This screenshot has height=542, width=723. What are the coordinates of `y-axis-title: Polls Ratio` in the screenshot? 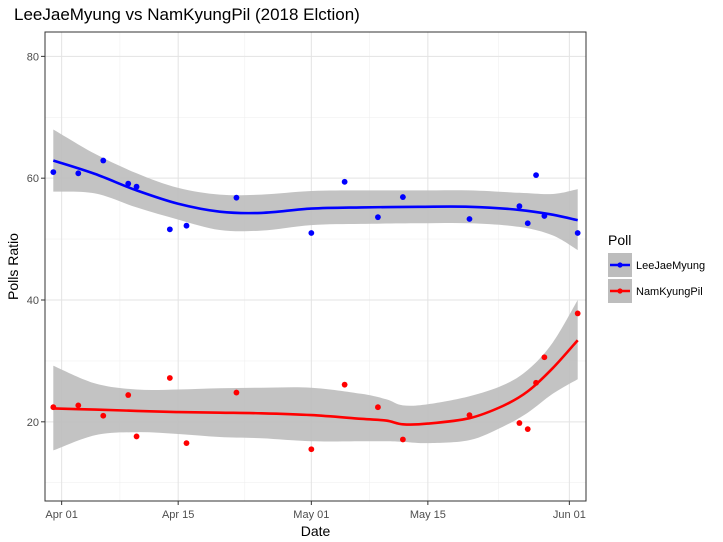 It's located at (13, 266).